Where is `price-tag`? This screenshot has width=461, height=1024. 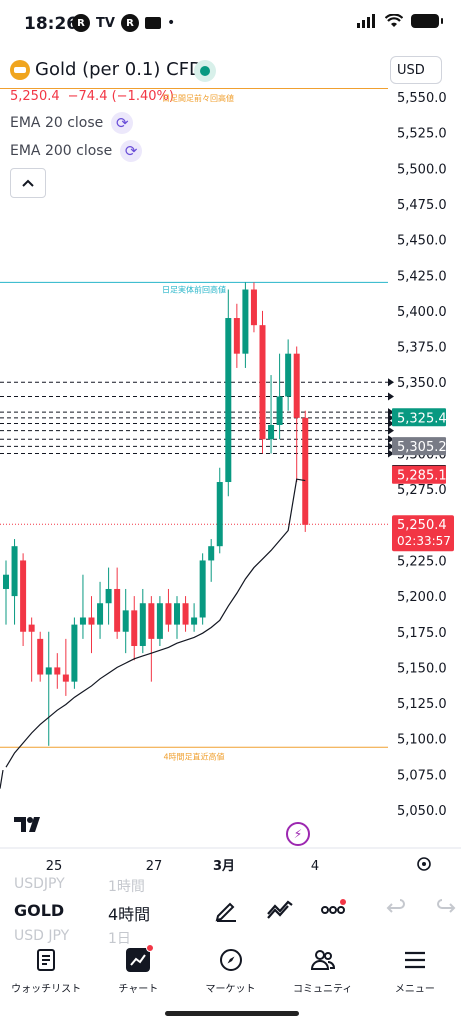 price-tag is located at coordinates (419, 474).